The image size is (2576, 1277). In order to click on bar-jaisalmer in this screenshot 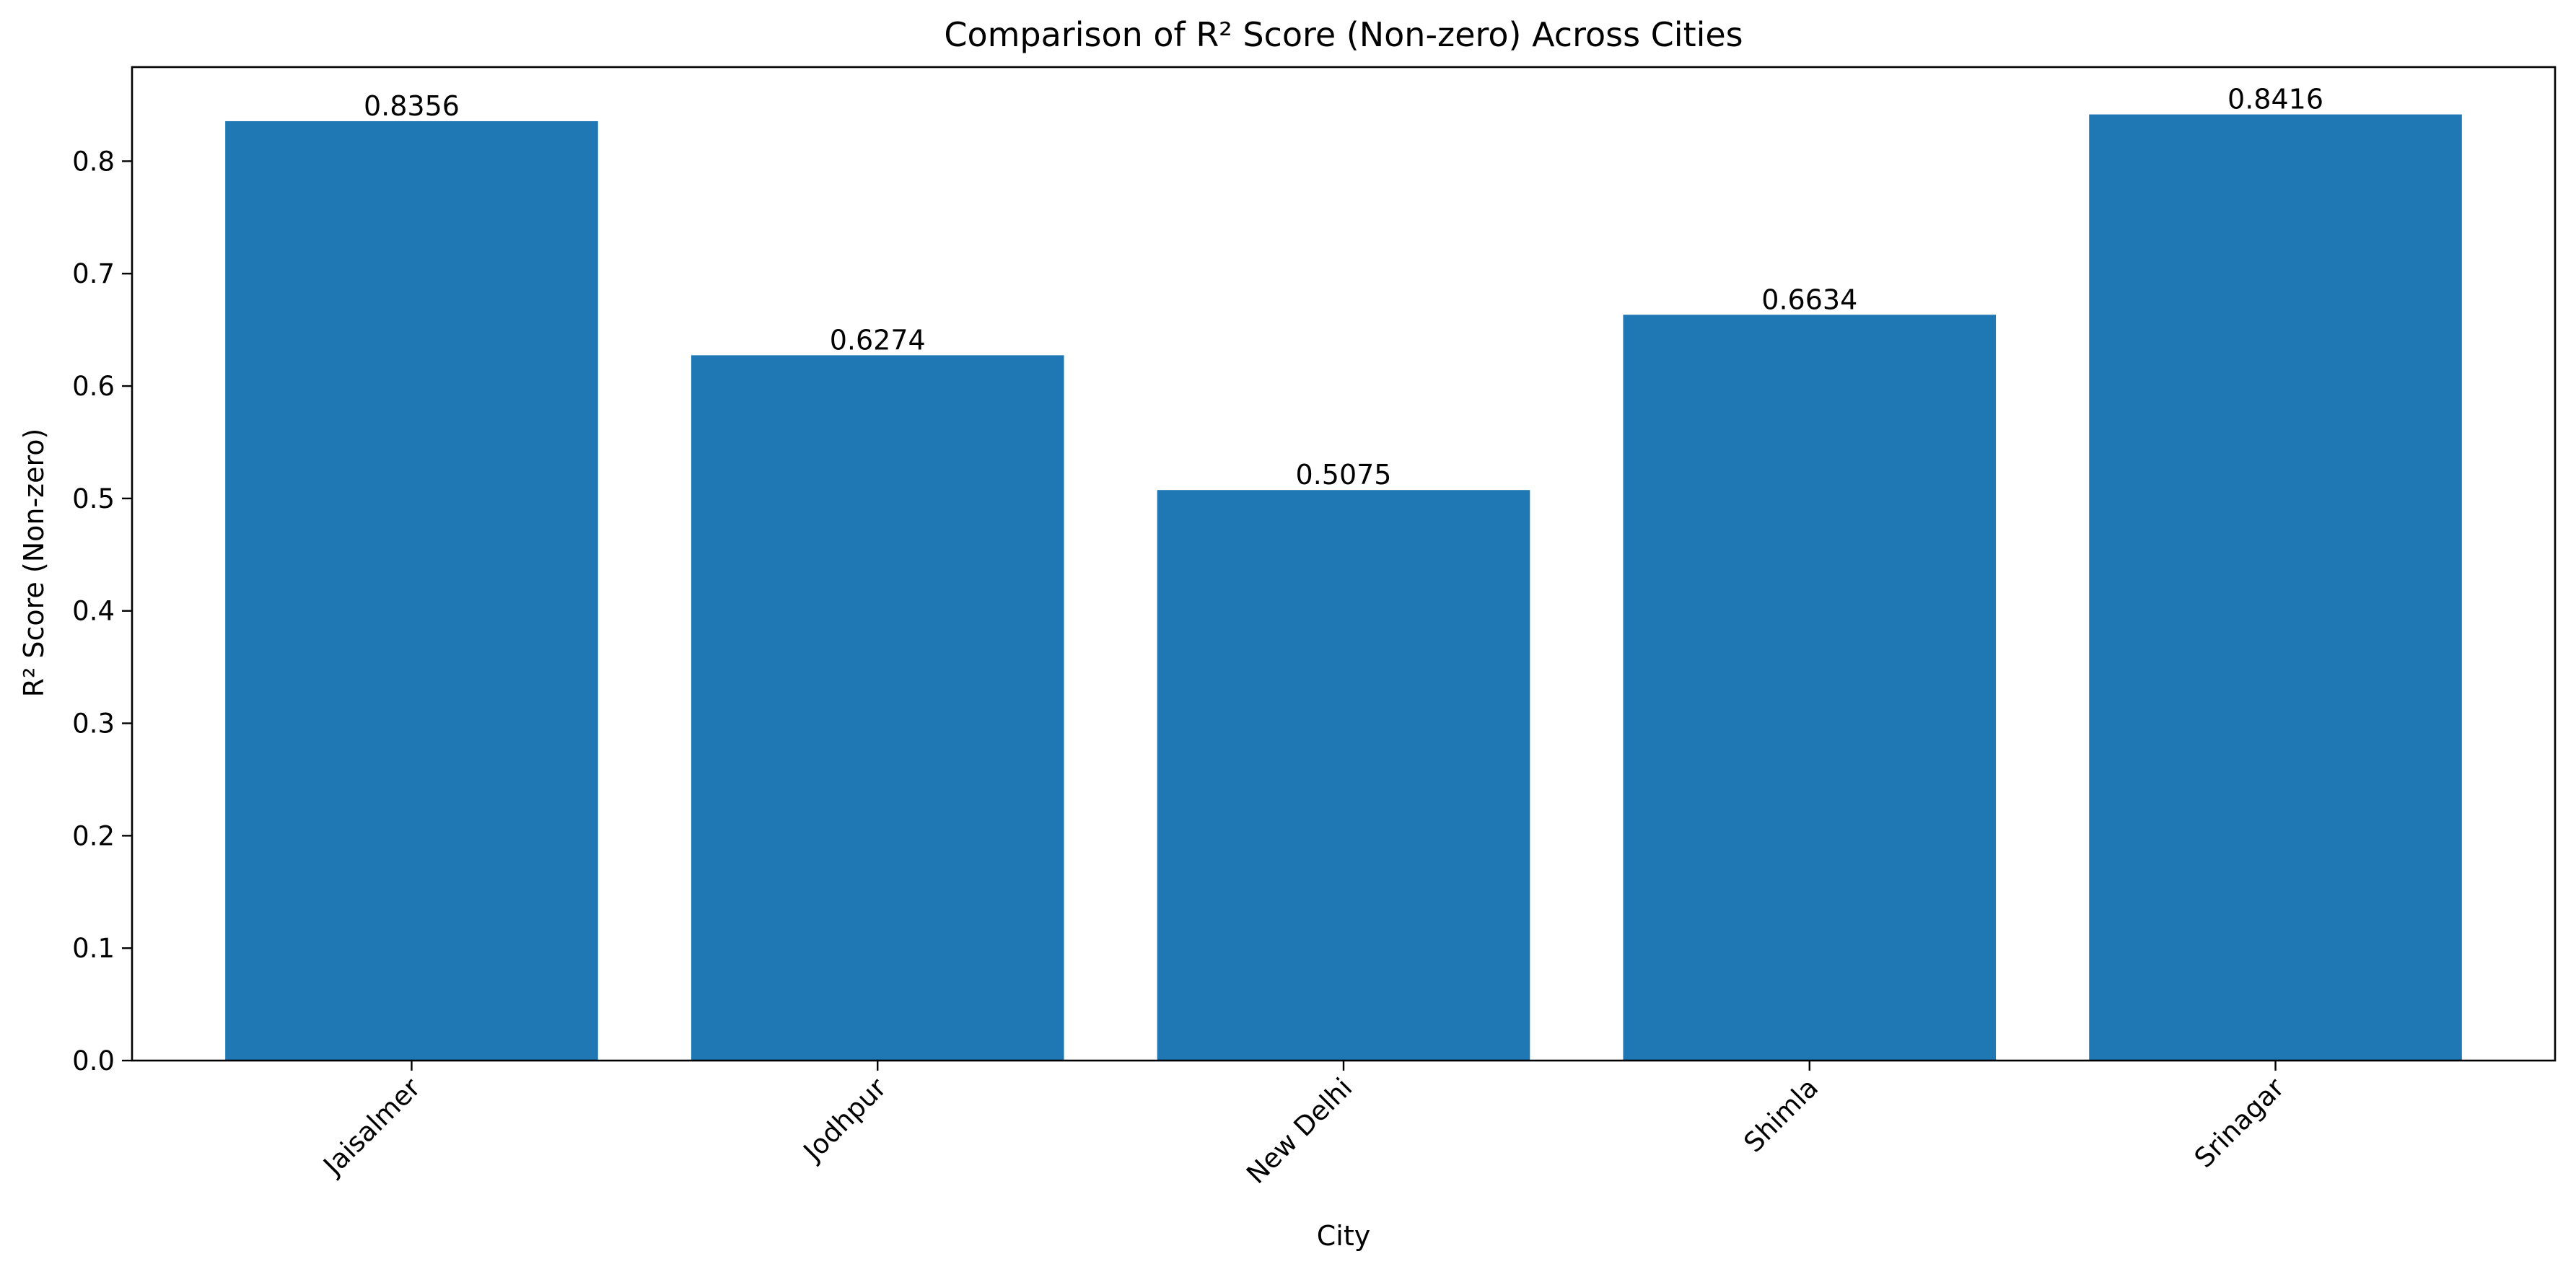, I will do `click(411, 590)`.